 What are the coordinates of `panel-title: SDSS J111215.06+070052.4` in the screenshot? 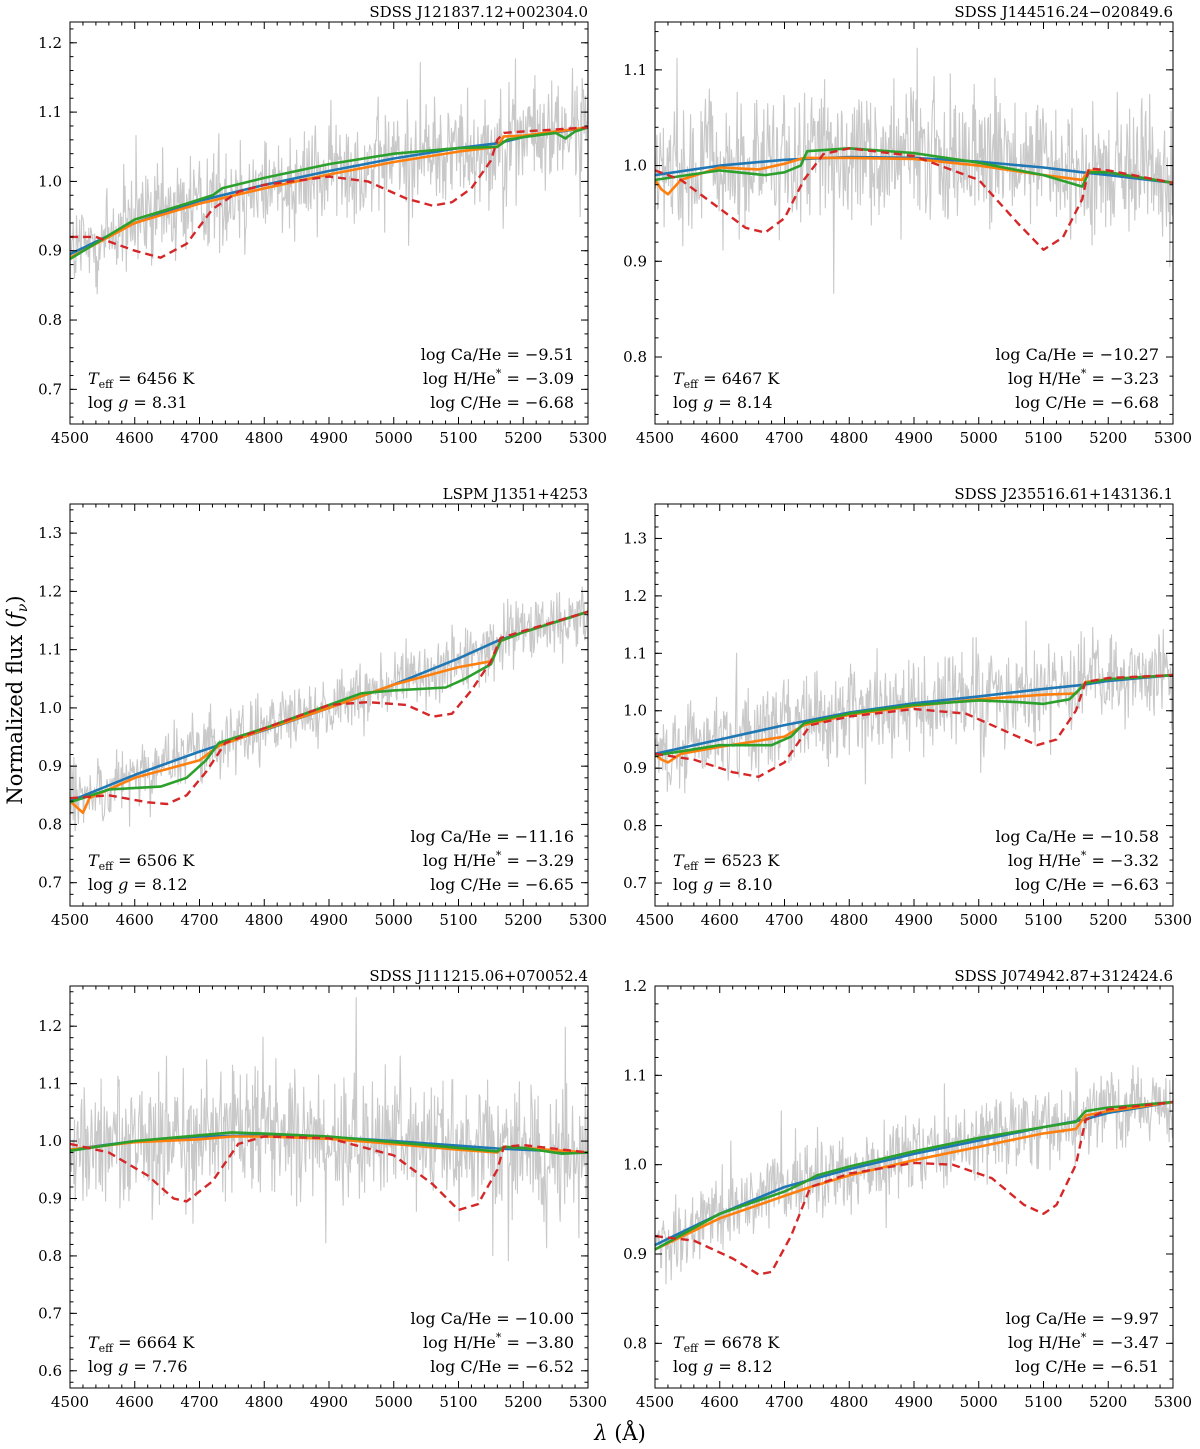 It's located at (478, 976).